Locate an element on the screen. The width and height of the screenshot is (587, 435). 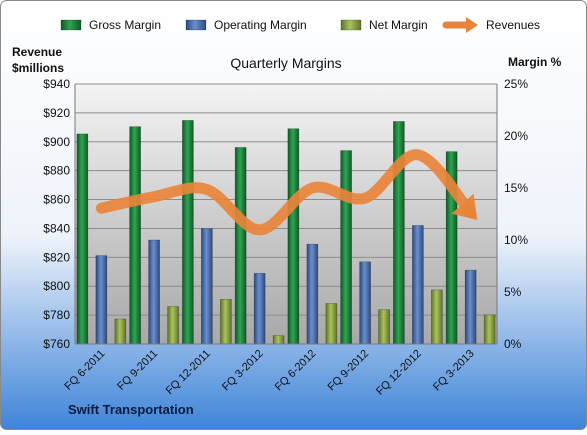
left-tick-label: $840 is located at coordinates (56, 228).